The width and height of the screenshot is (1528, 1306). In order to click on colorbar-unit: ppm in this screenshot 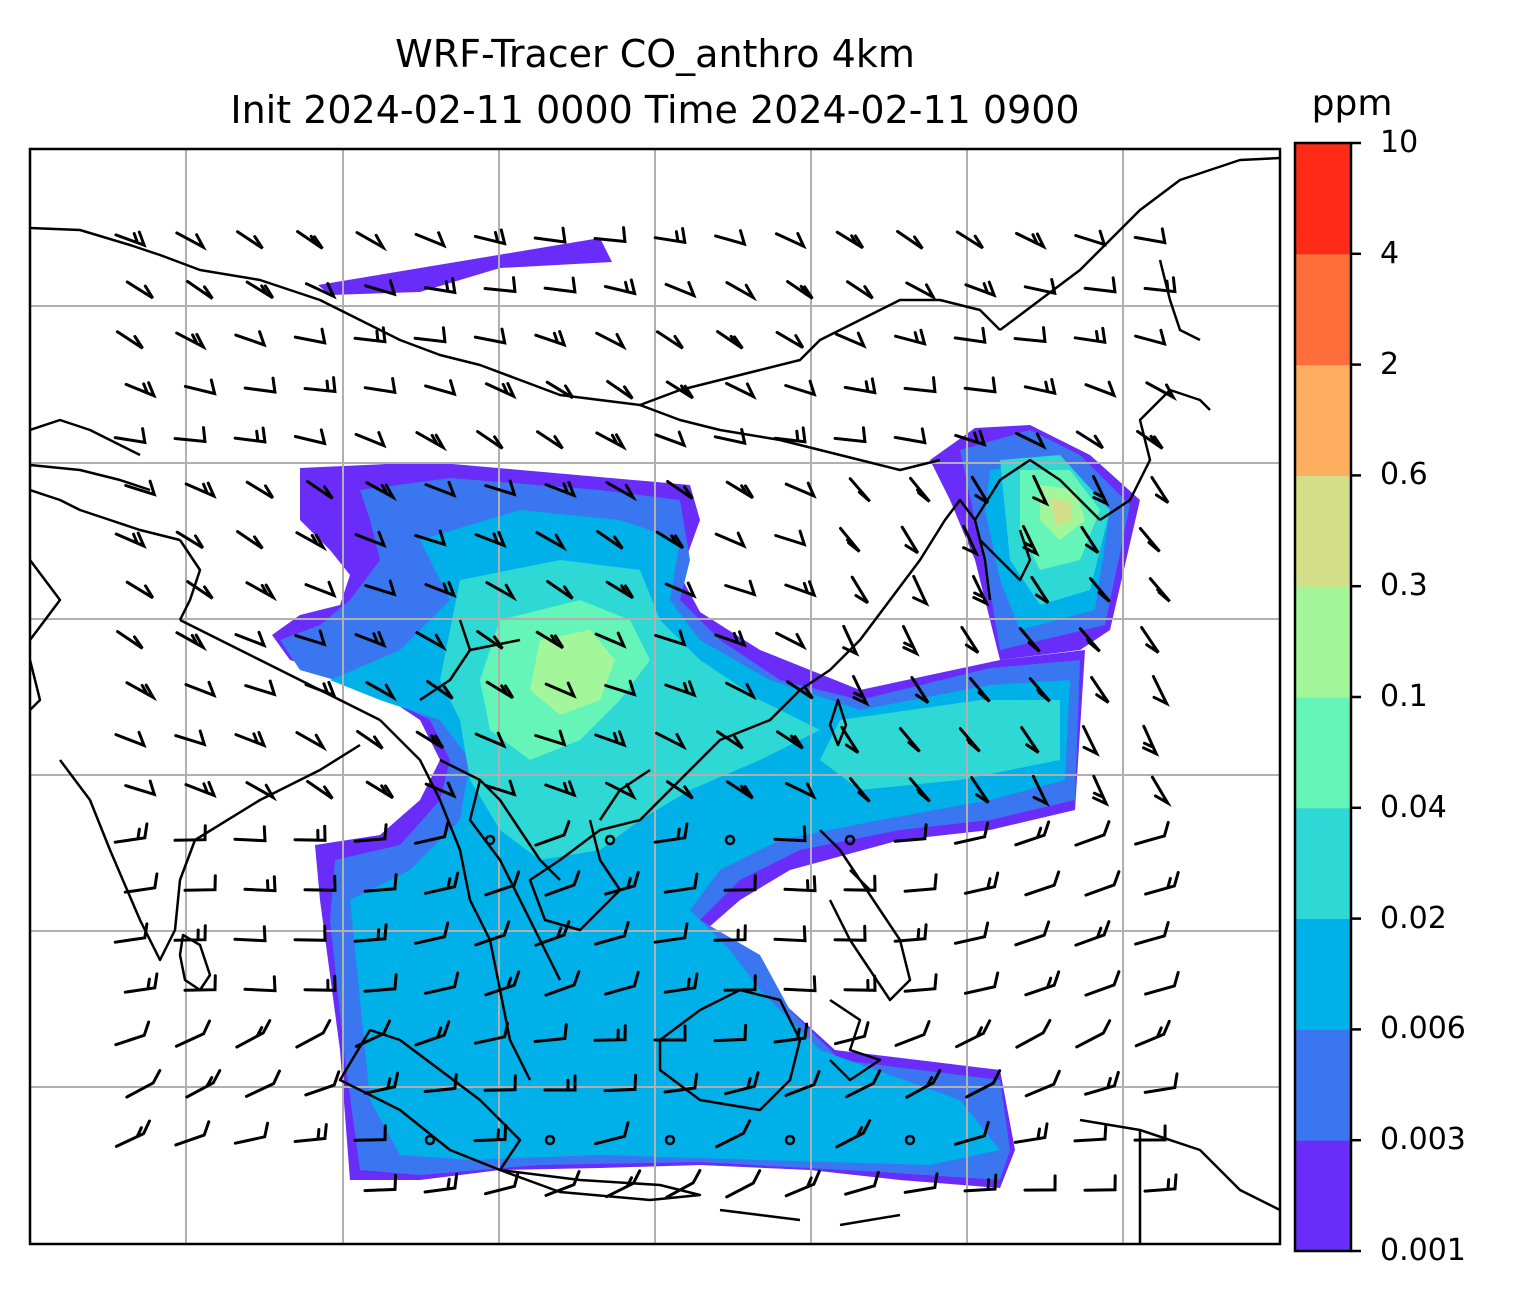, I will do `click(1352, 103)`.